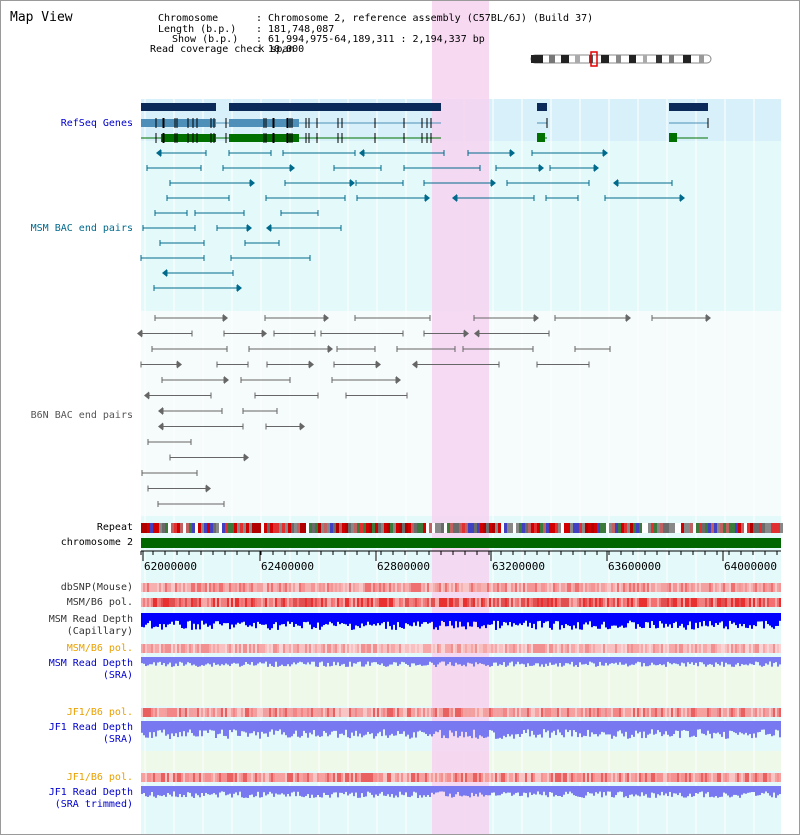  What do you see at coordinates (81, 228) in the screenshot?
I see `track-label-msm-bac: MSM BAC end pairs` at bounding box center [81, 228].